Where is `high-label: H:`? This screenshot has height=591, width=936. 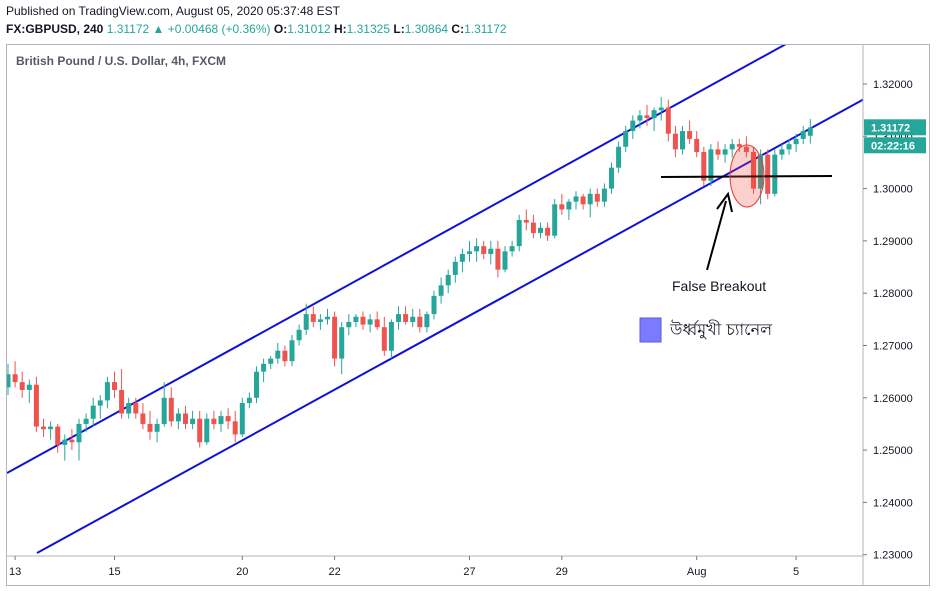
high-label: H: is located at coordinates (340, 29).